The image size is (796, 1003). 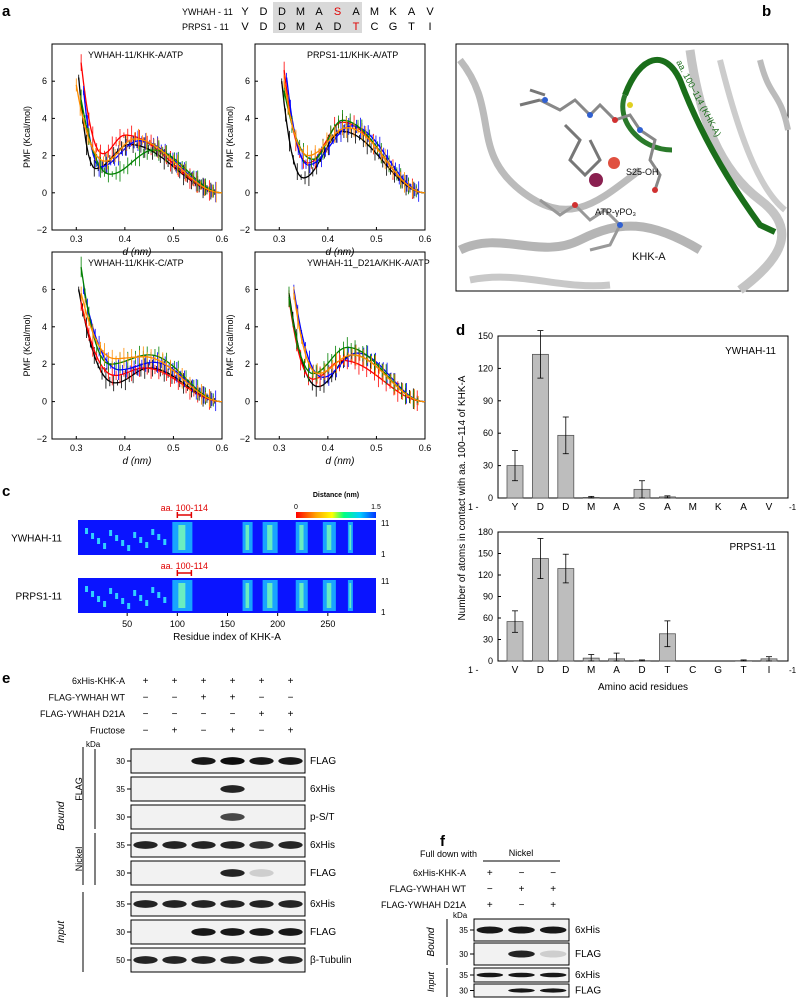 I want to click on bar-x-axis-label: Amino acid residues, so click(x=643, y=687).